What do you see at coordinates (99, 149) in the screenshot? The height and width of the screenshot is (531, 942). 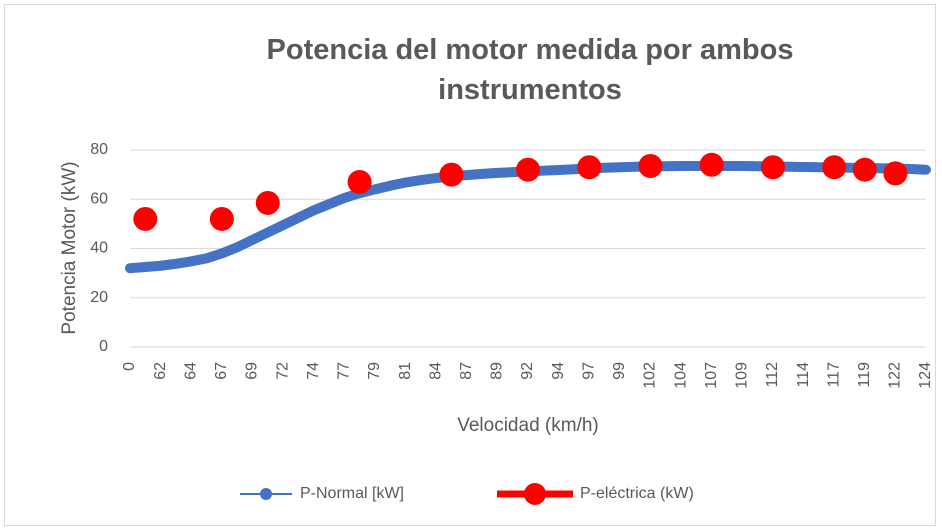 I see `y-tick-label: 80` at bounding box center [99, 149].